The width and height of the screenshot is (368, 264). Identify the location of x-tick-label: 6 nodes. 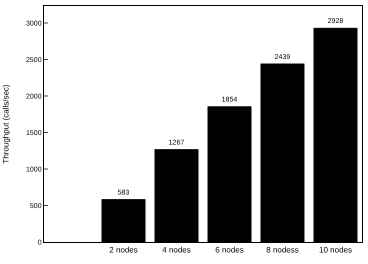
(229, 250).